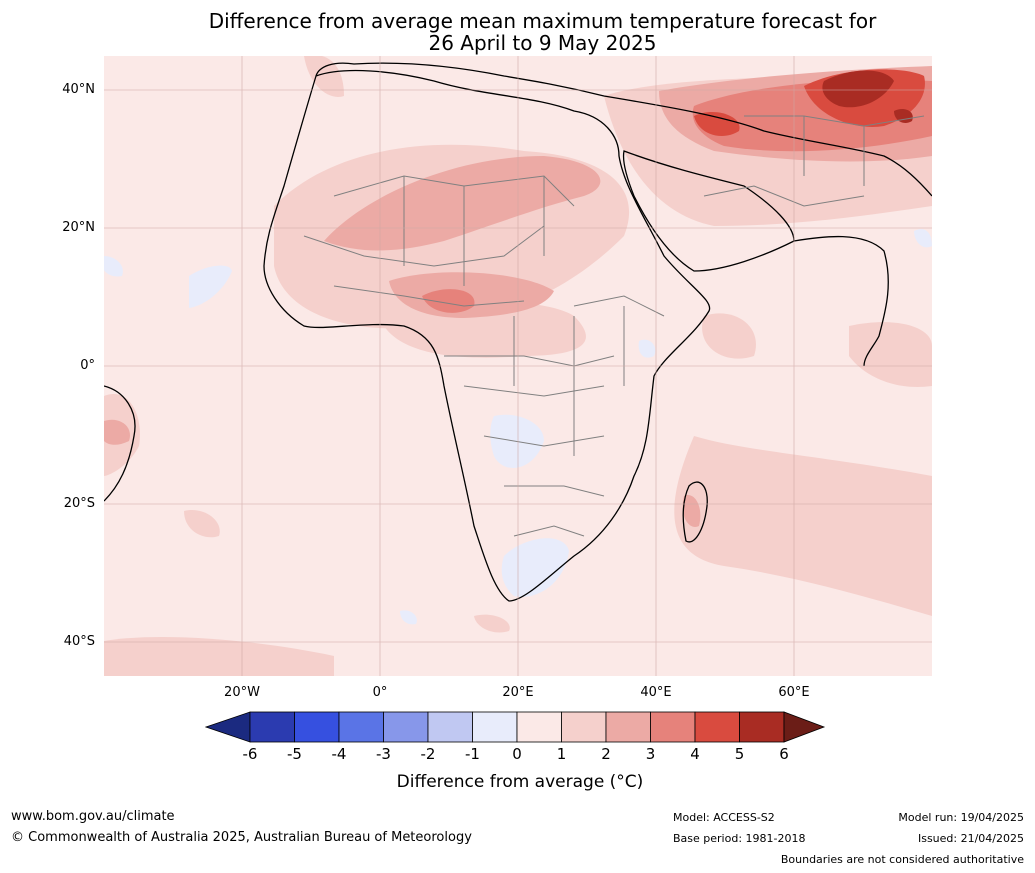 The width and height of the screenshot is (1035, 873). Describe the element at coordinates (383, 754) in the screenshot. I see `colorbar-tick-label: -3` at that location.